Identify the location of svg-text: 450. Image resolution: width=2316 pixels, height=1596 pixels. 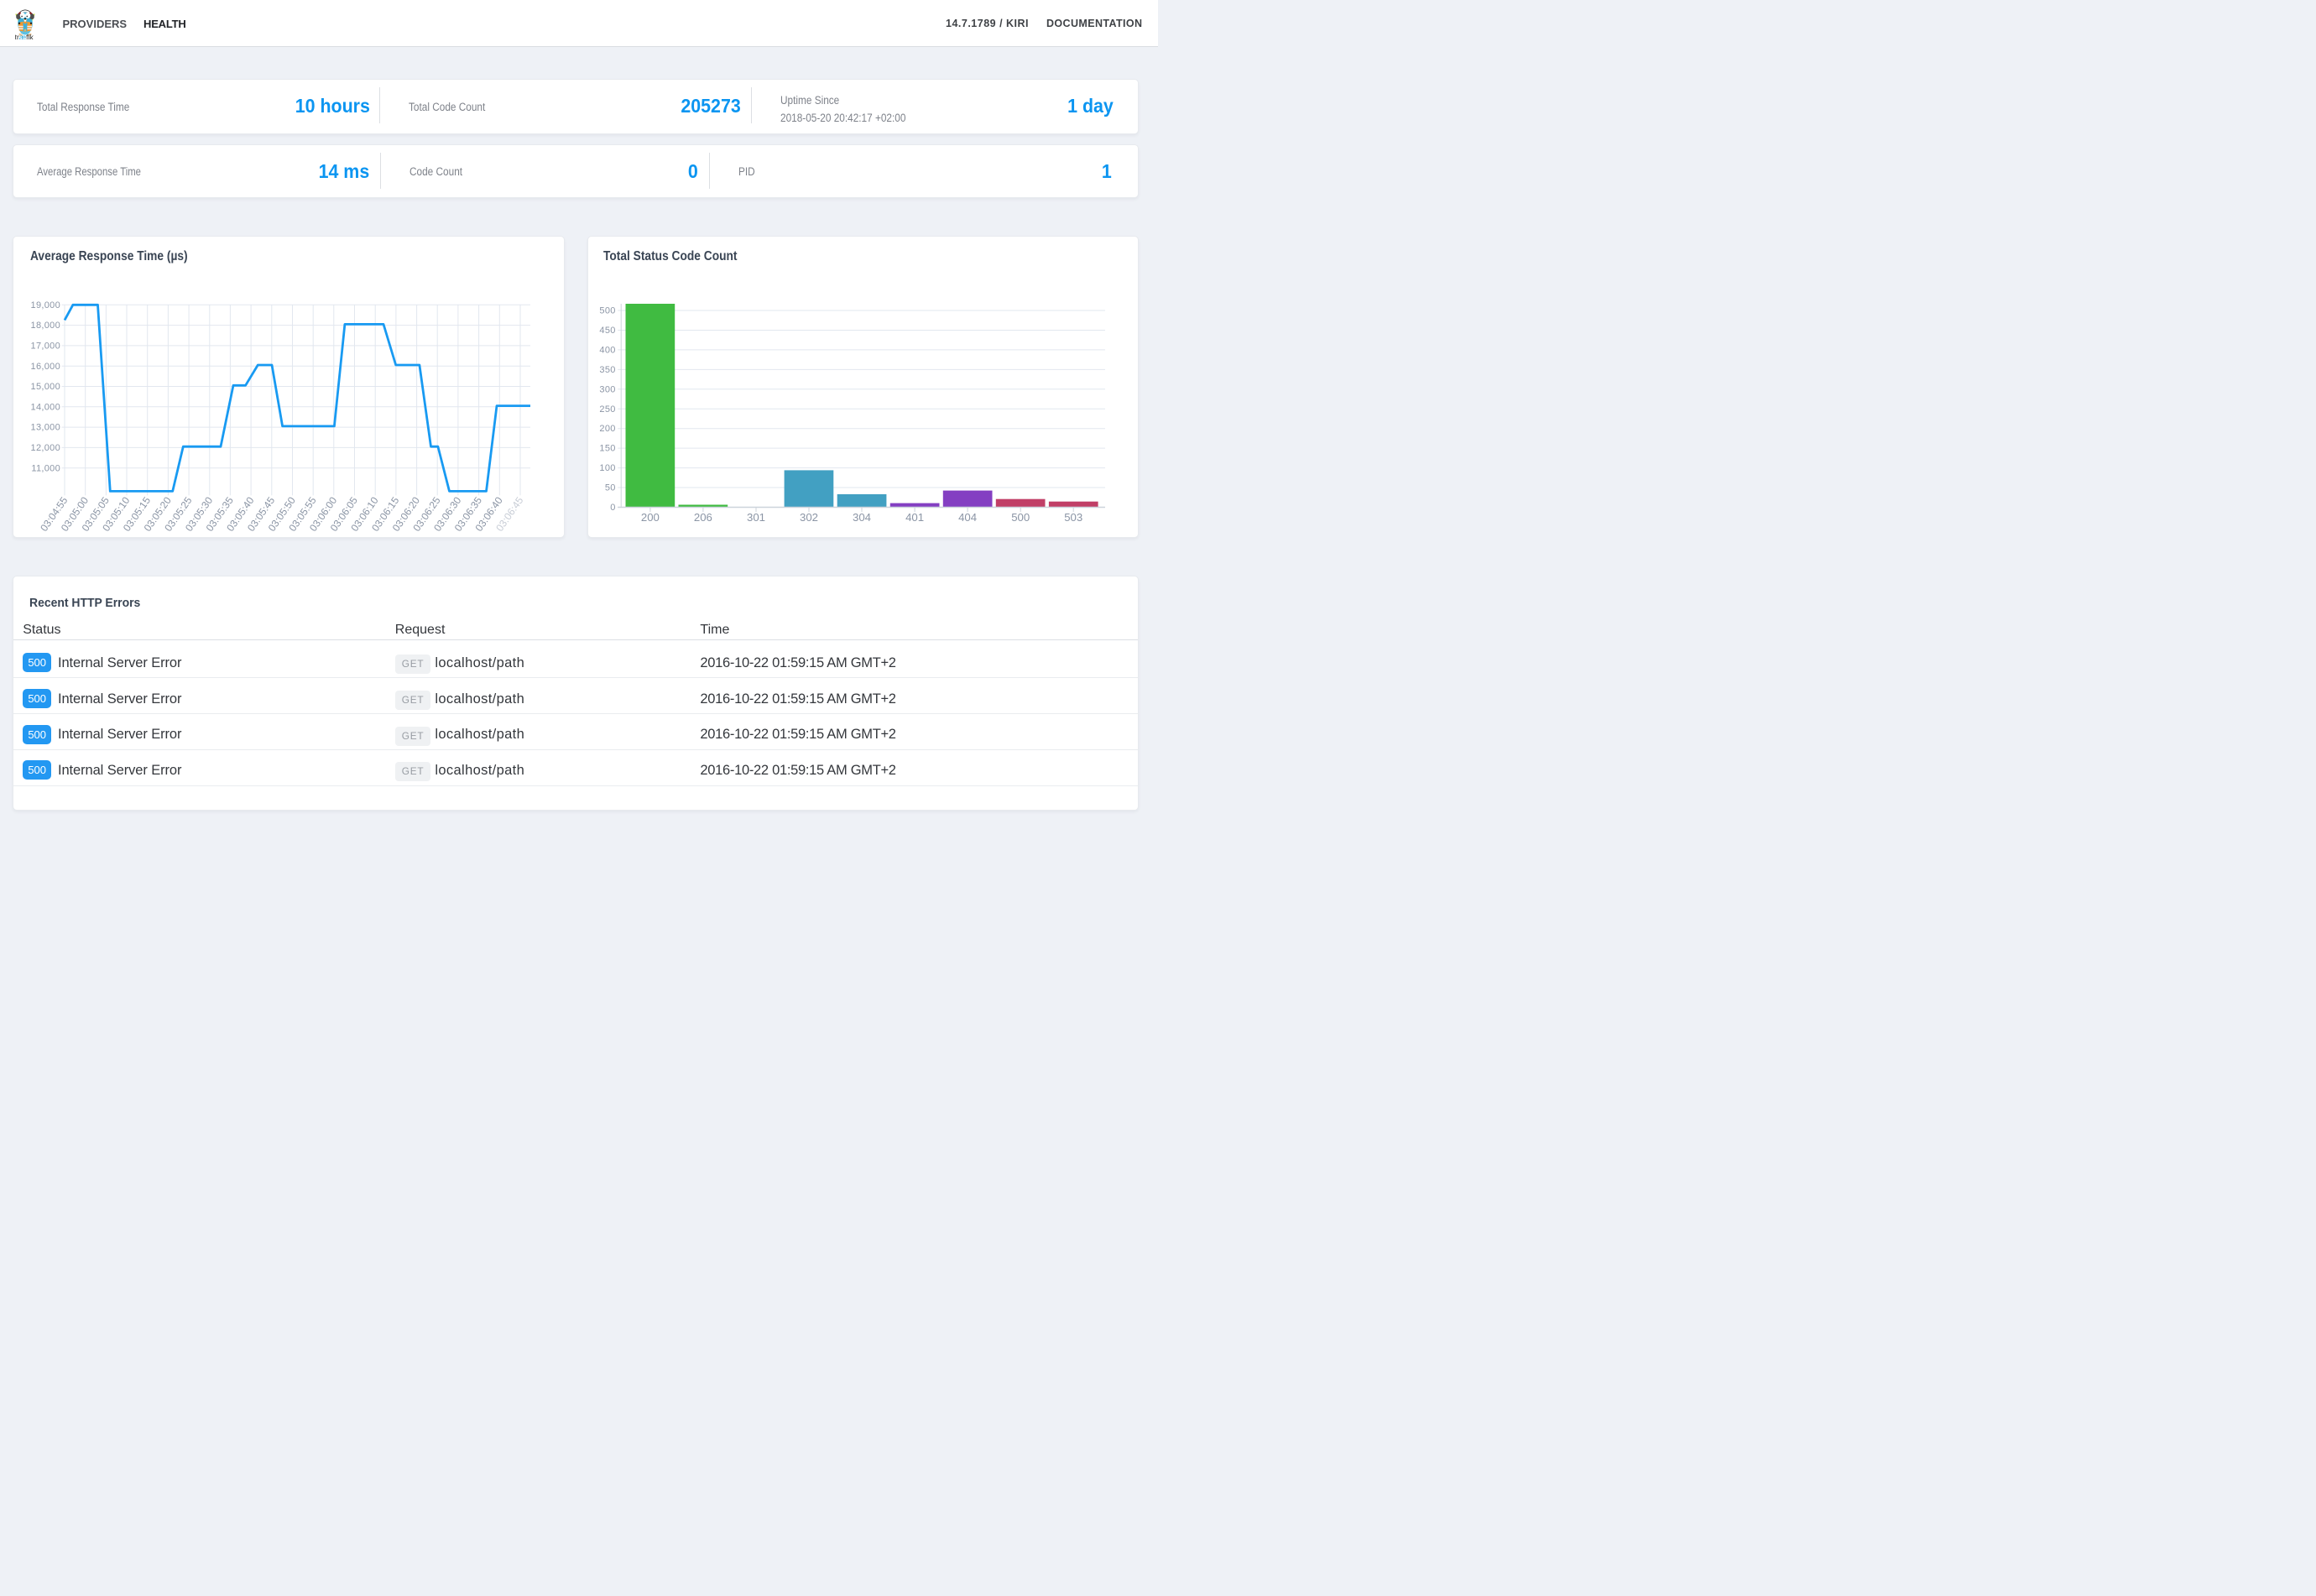
(607, 331).